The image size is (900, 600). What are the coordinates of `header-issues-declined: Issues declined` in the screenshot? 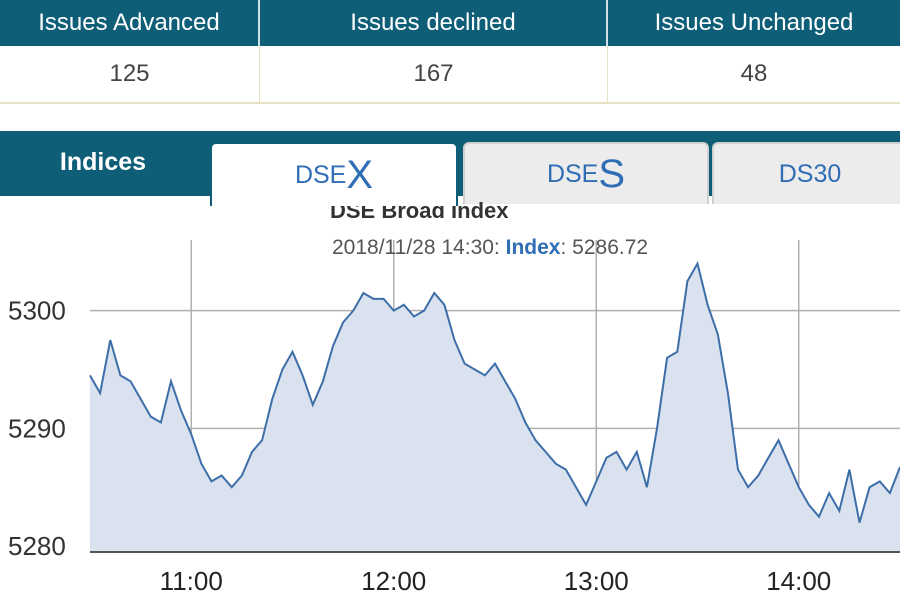 It's located at (434, 23).